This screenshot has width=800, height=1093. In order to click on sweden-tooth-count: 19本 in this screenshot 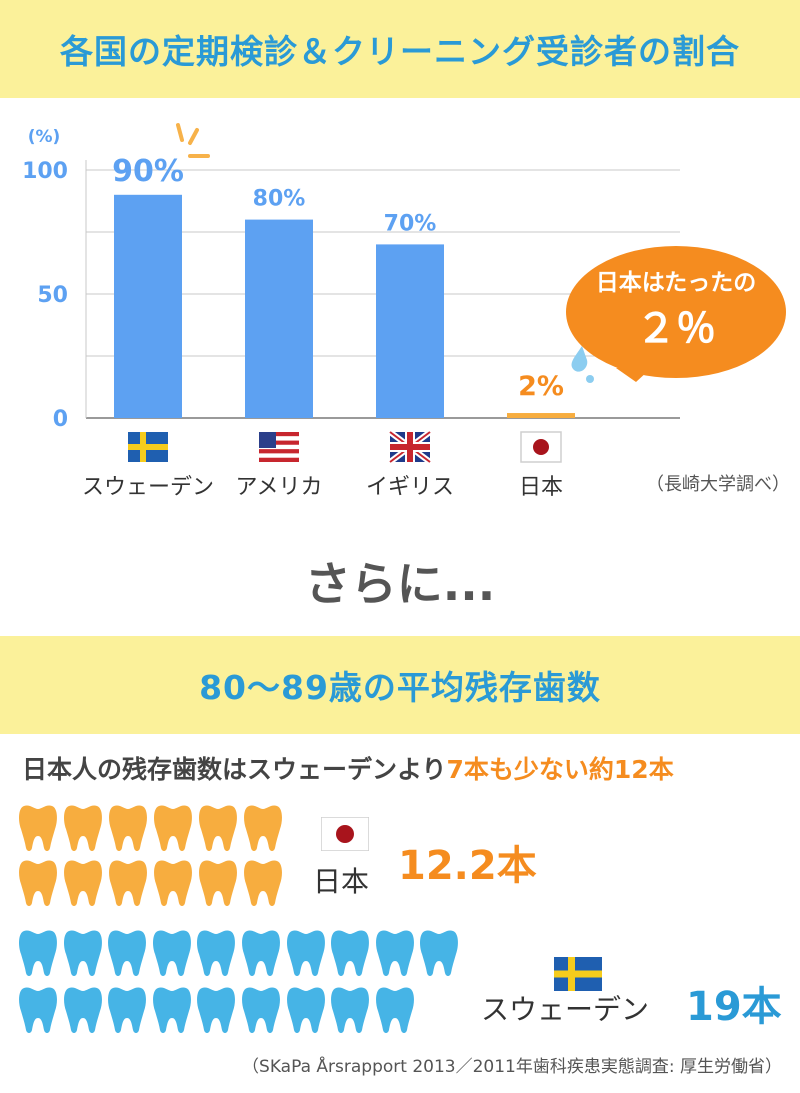, I will do `click(734, 1007)`.